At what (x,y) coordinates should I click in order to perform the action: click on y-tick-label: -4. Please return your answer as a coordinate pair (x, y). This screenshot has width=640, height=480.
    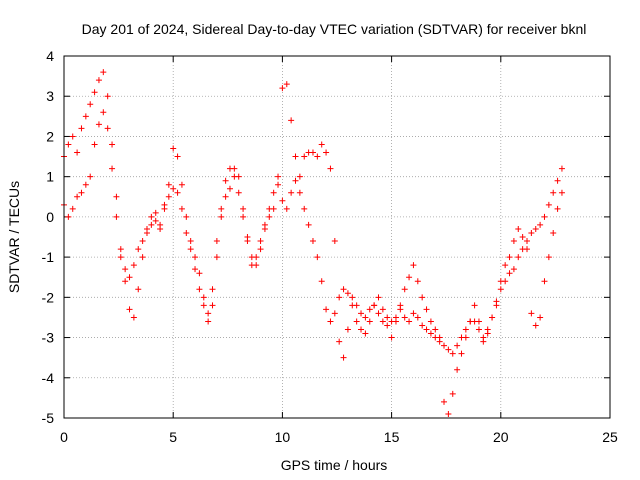
    Looking at the image, I should click on (48, 378).